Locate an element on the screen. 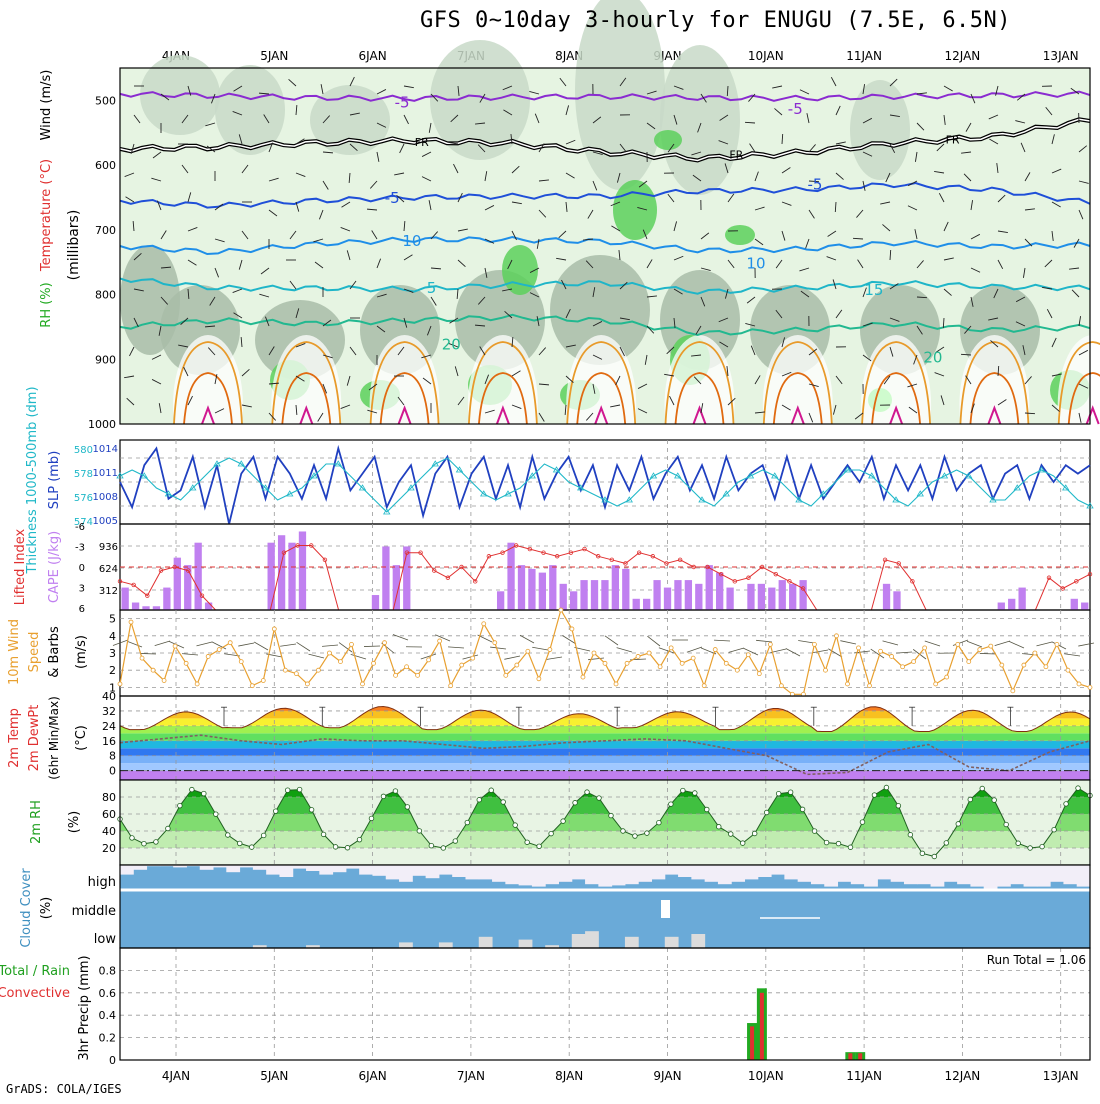 This screenshot has height=1104, width=1100. day-label-bottom: 5JAN is located at coordinates (274, 1076).